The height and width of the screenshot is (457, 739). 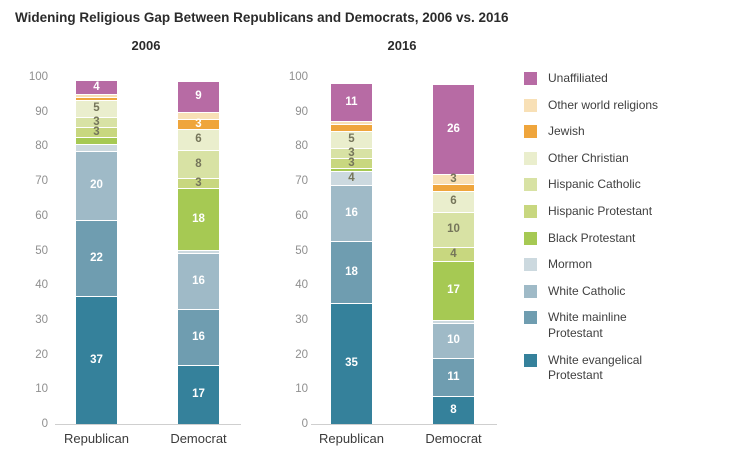 I want to click on stacked-bar-2016-republican: 35 18 16 4 3 3 5 11, so click(x=351, y=254).